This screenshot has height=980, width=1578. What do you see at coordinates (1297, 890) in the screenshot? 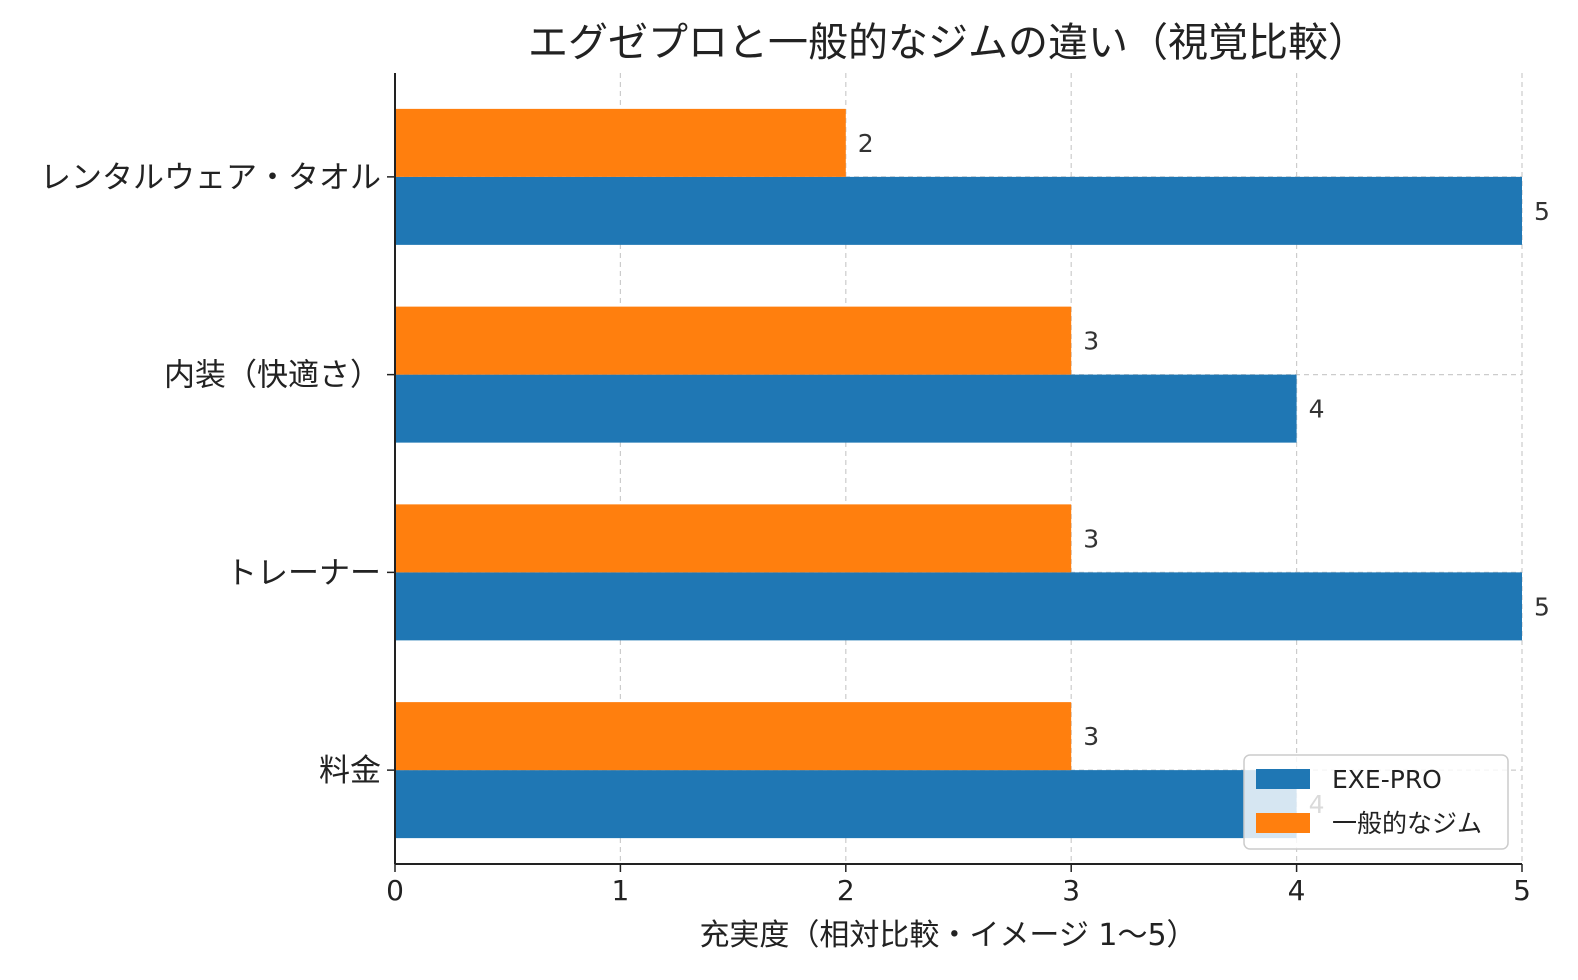
I see `x-tick-label: 4` at bounding box center [1297, 890].